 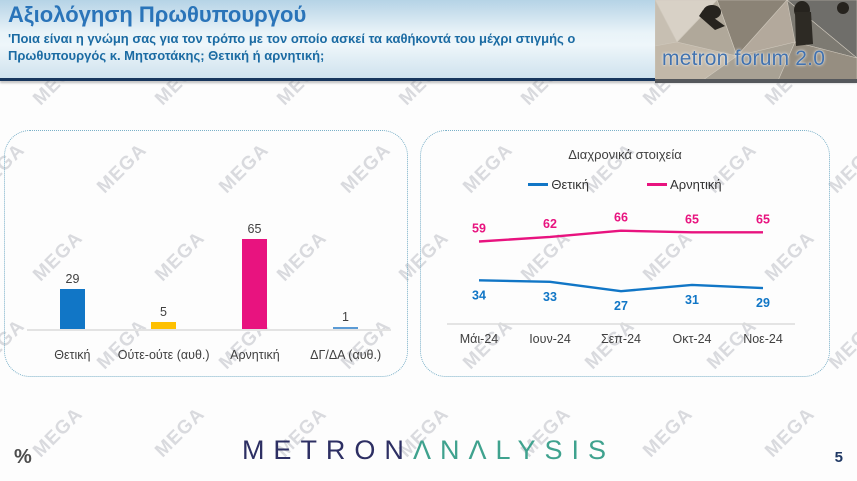 What do you see at coordinates (621, 218) in the screenshot?
I see `data-point-label: 66` at bounding box center [621, 218].